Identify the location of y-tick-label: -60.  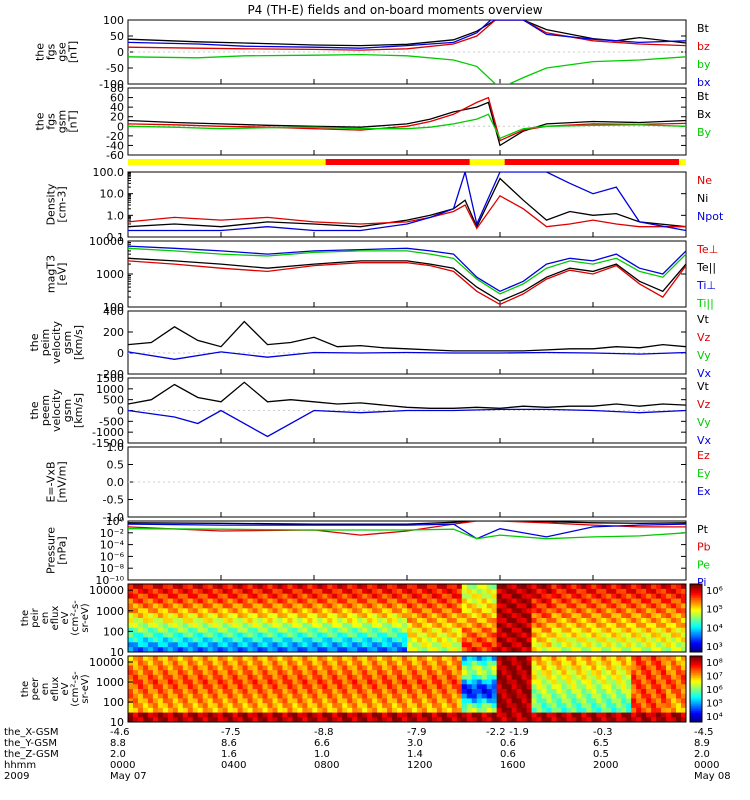
(115, 155).